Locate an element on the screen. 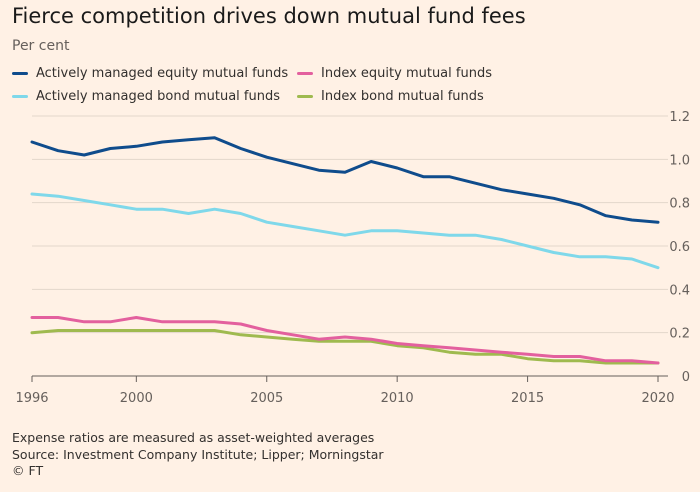 The width and height of the screenshot is (700, 492). legend-label: Actively managed bond mutual funds is located at coordinates (158, 96).